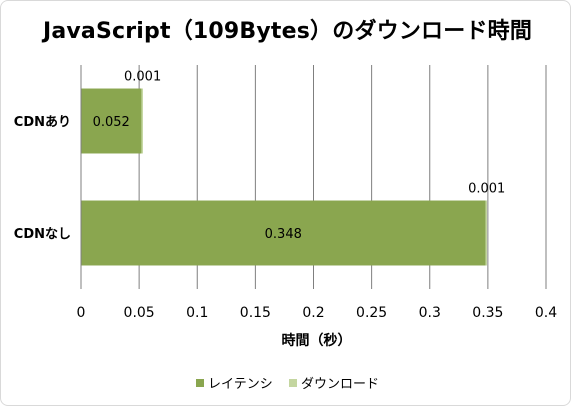  Describe the element at coordinates (42, 234) in the screenshot. I see `category-label: CDNなし` at that location.